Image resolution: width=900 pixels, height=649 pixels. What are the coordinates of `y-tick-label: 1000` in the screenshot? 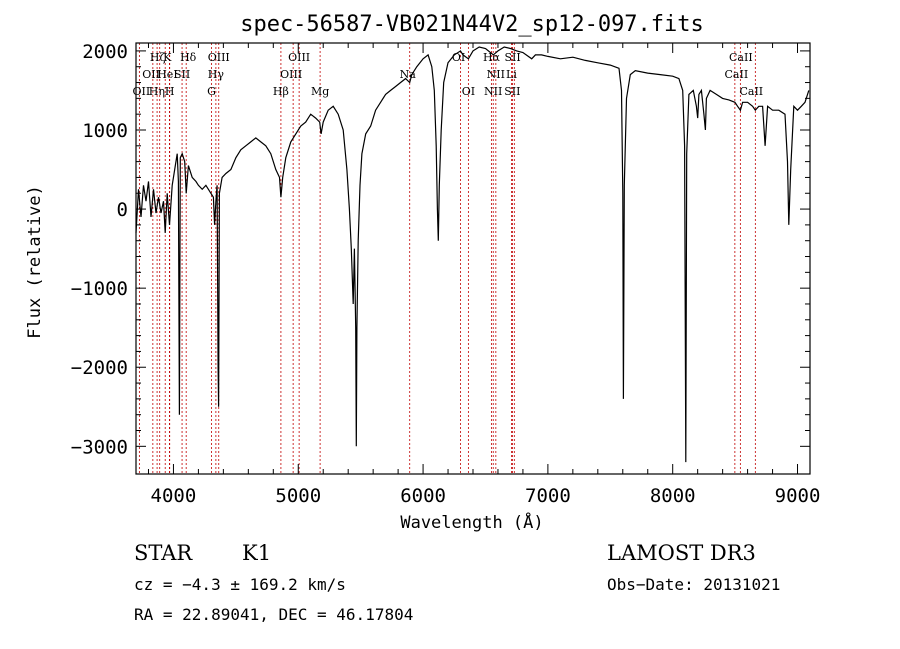 It's located at (105, 131).